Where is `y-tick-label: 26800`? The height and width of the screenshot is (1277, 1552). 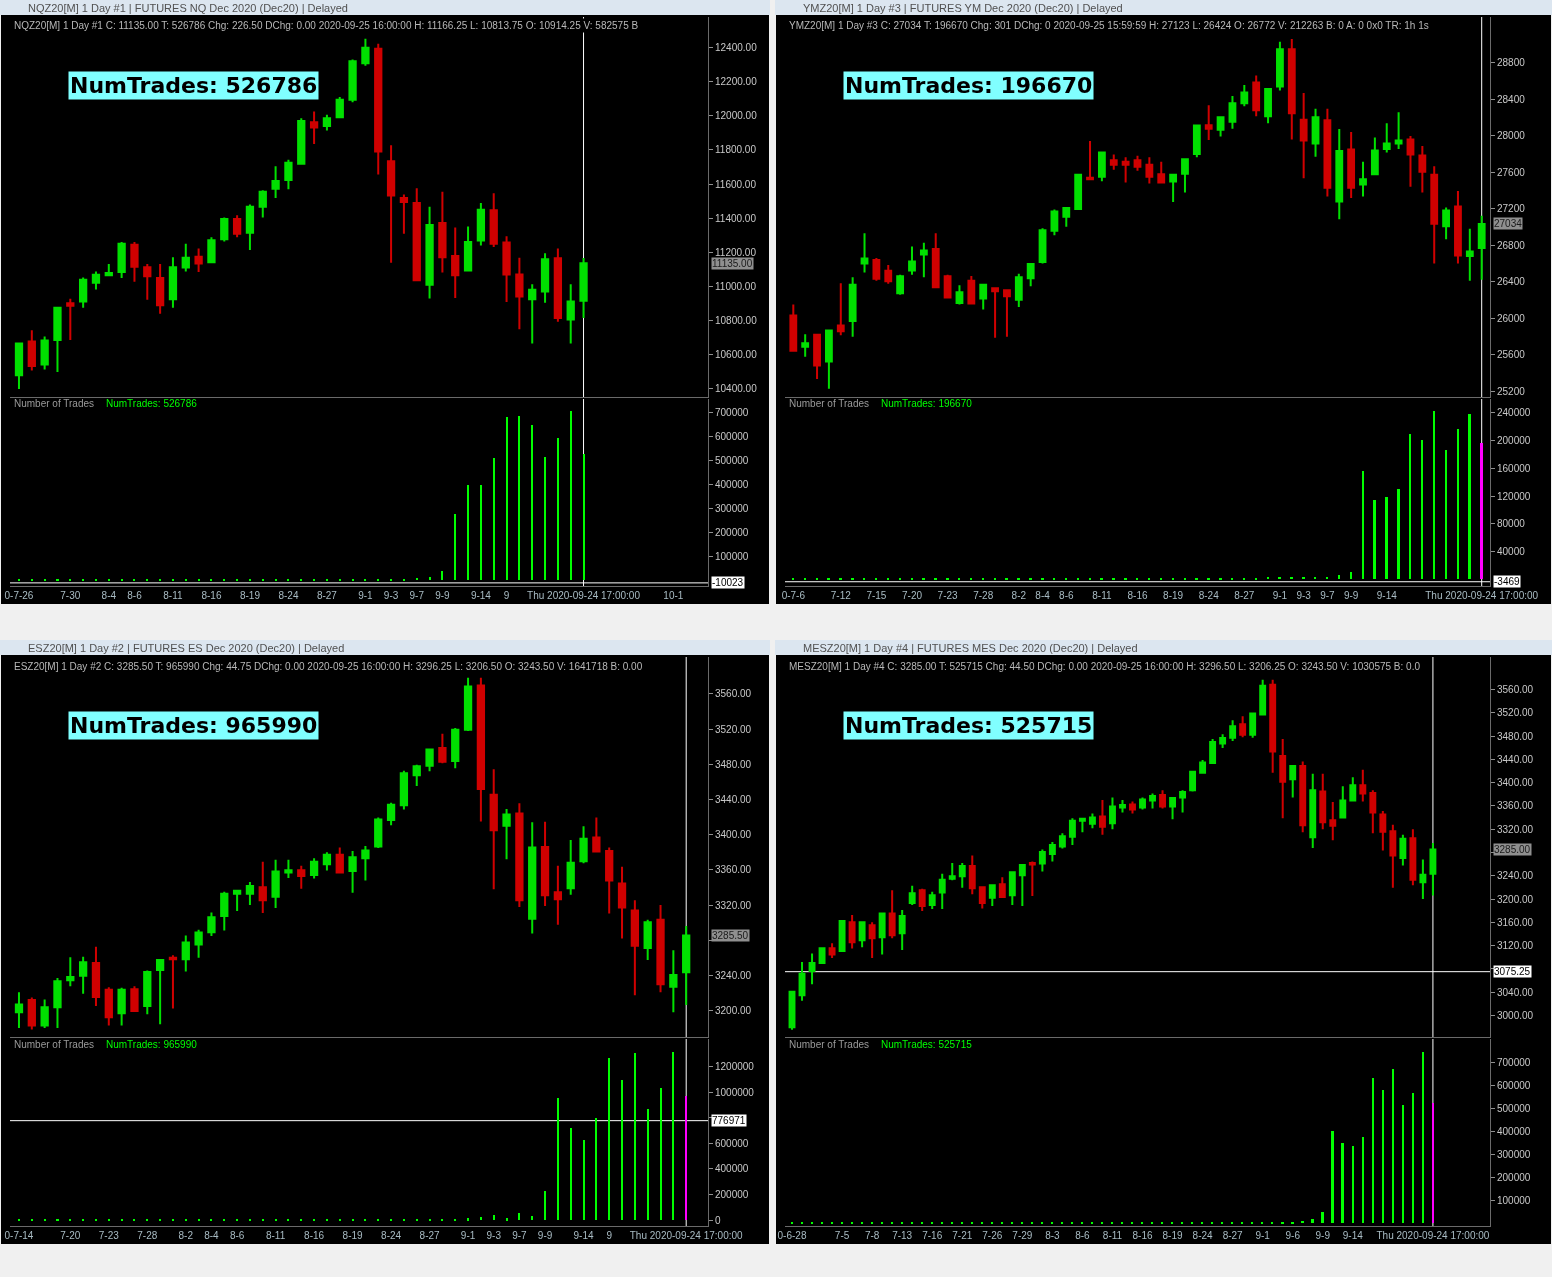
y-tick-label: 26800 is located at coordinates (1511, 245).